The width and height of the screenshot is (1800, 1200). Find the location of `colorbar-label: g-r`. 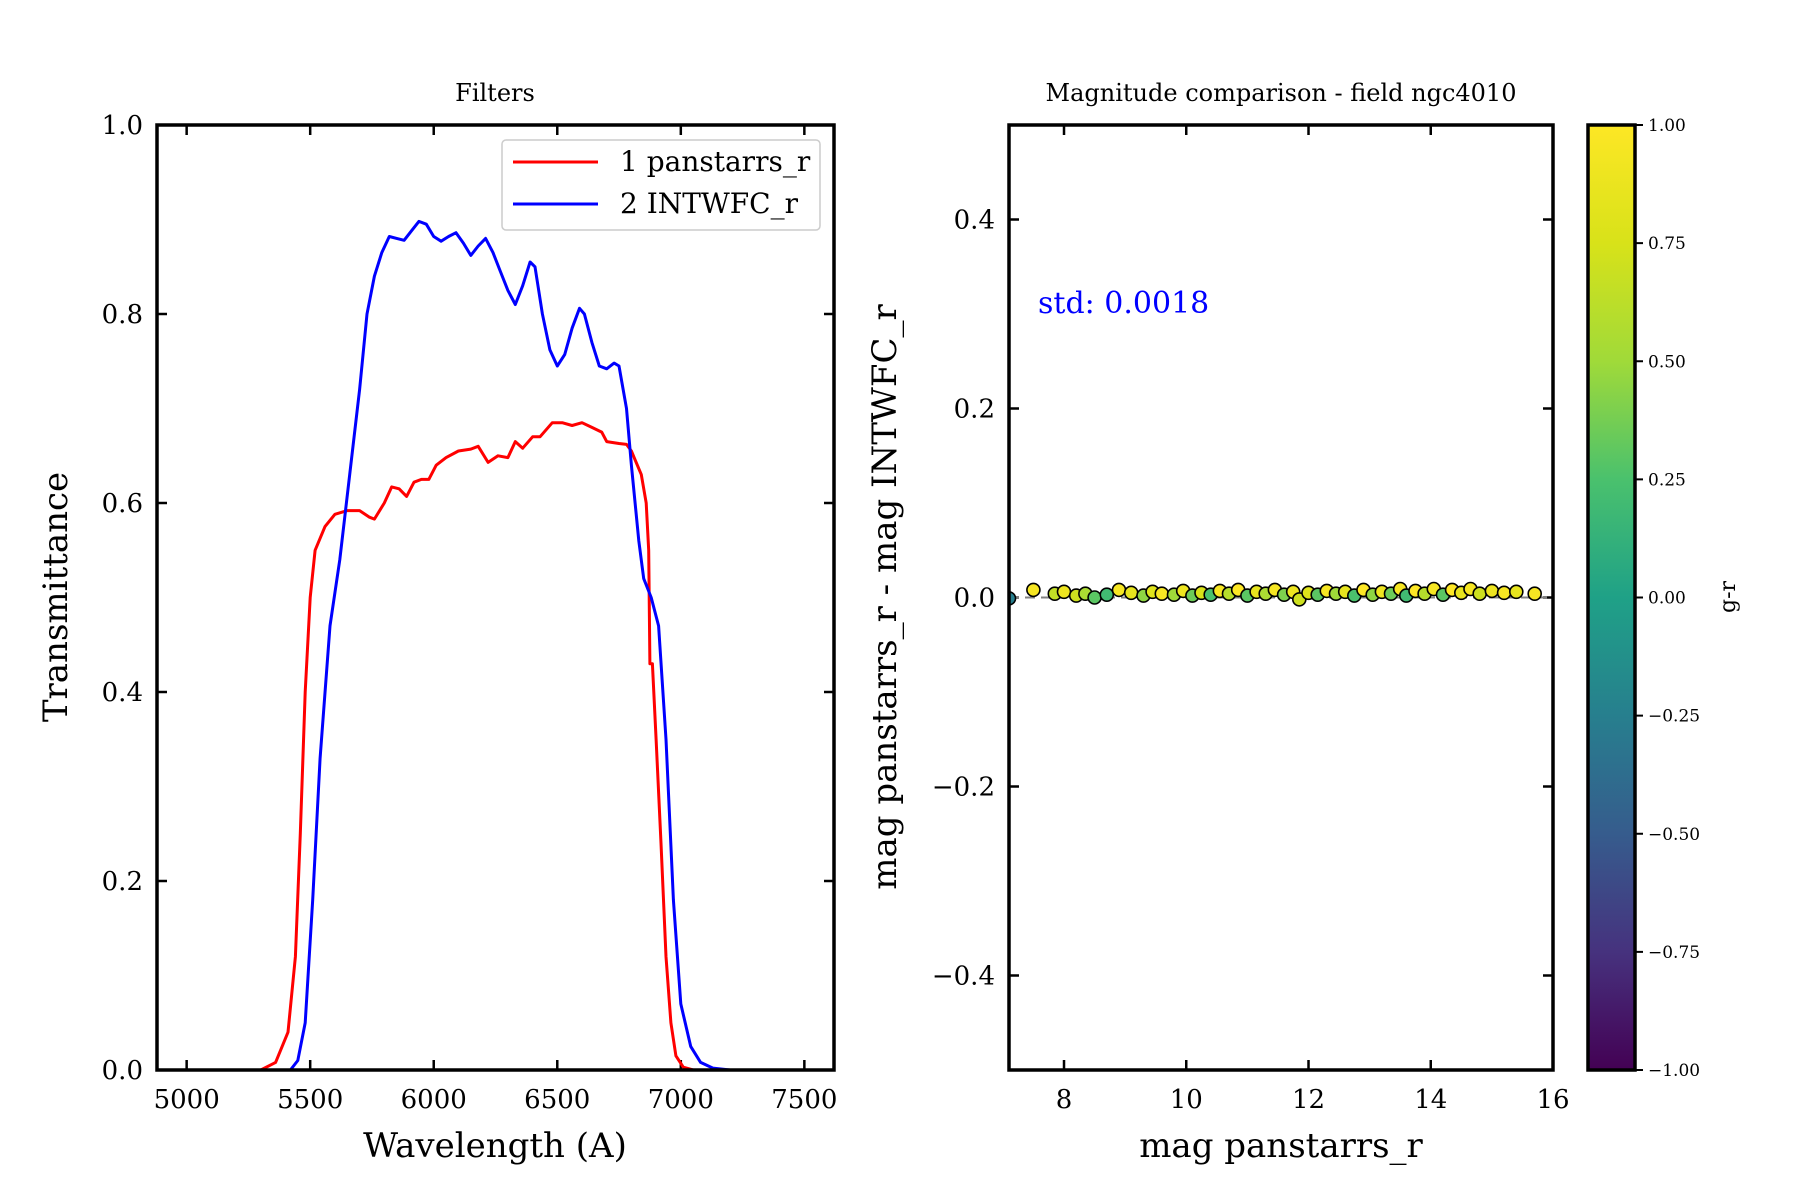

colorbar-label: g-r is located at coordinates (1728, 597).